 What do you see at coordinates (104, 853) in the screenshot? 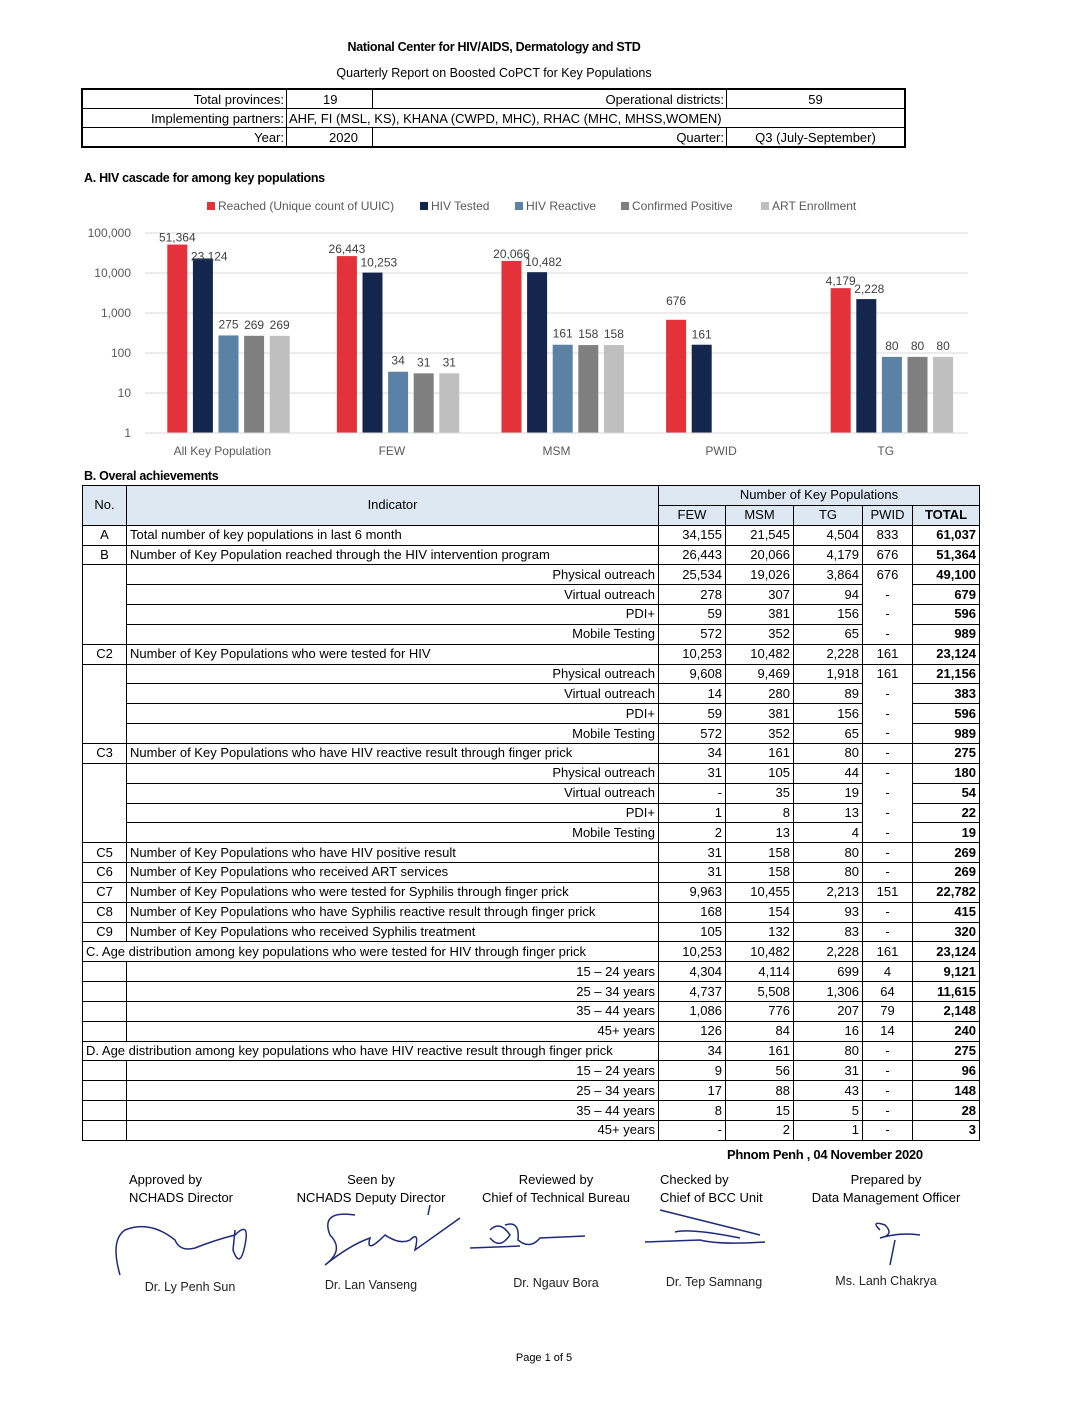
I see `no-cell: C5` at bounding box center [104, 853].